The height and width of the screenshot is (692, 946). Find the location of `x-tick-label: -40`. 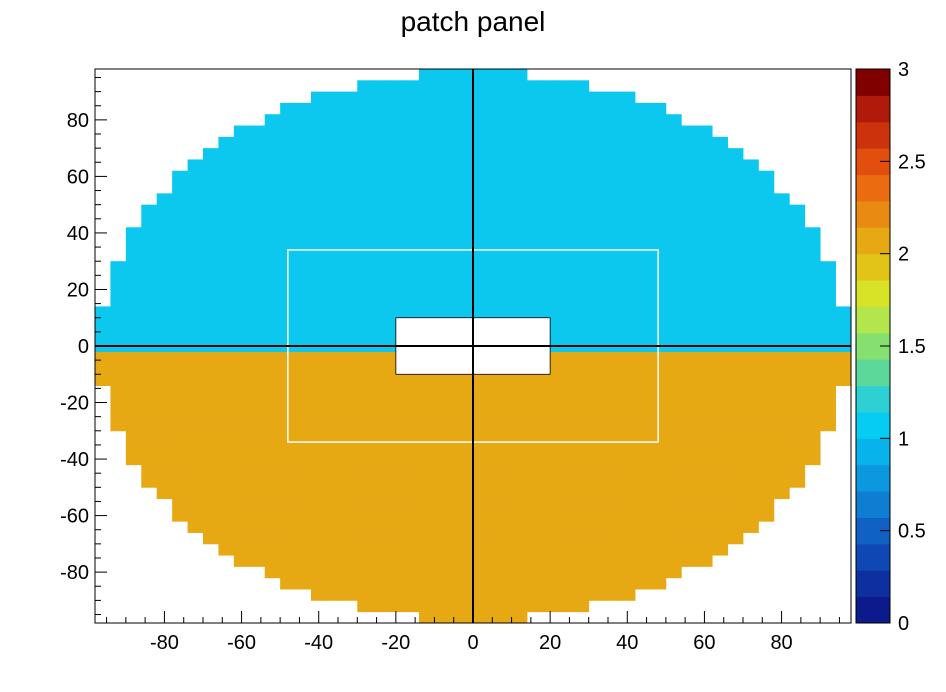

x-tick-label: -40 is located at coordinates (318, 643).